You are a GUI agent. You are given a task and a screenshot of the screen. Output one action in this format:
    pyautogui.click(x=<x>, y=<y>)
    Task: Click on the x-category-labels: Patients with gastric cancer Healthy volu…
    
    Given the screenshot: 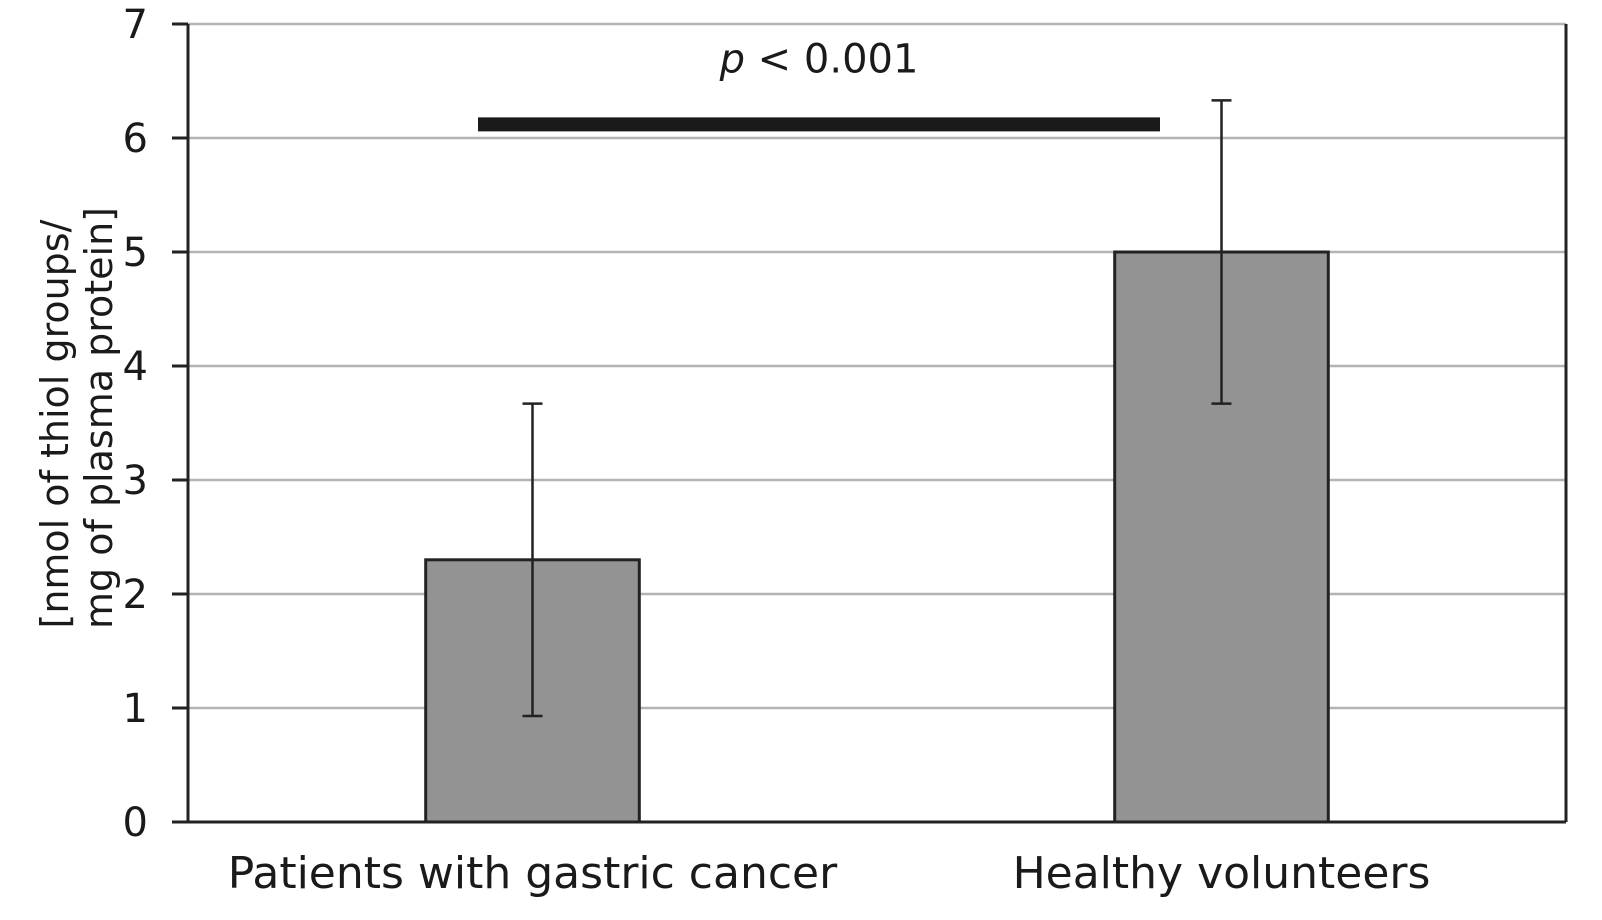 What is the action you would take?
    pyautogui.click(x=829, y=873)
    